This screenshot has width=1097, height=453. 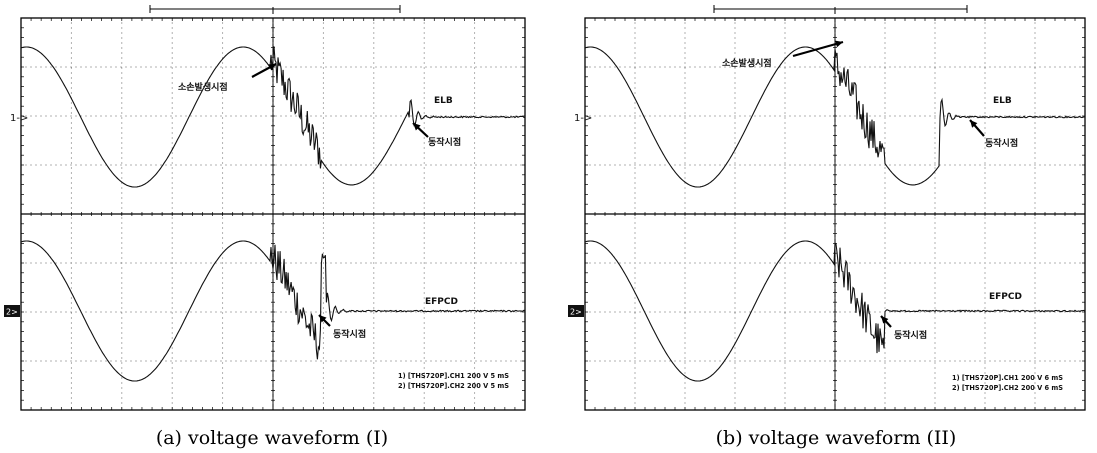 I want to click on scope-settings-line: 2) [THS720P].CH2 200 V 5 mS, so click(x=453, y=386).